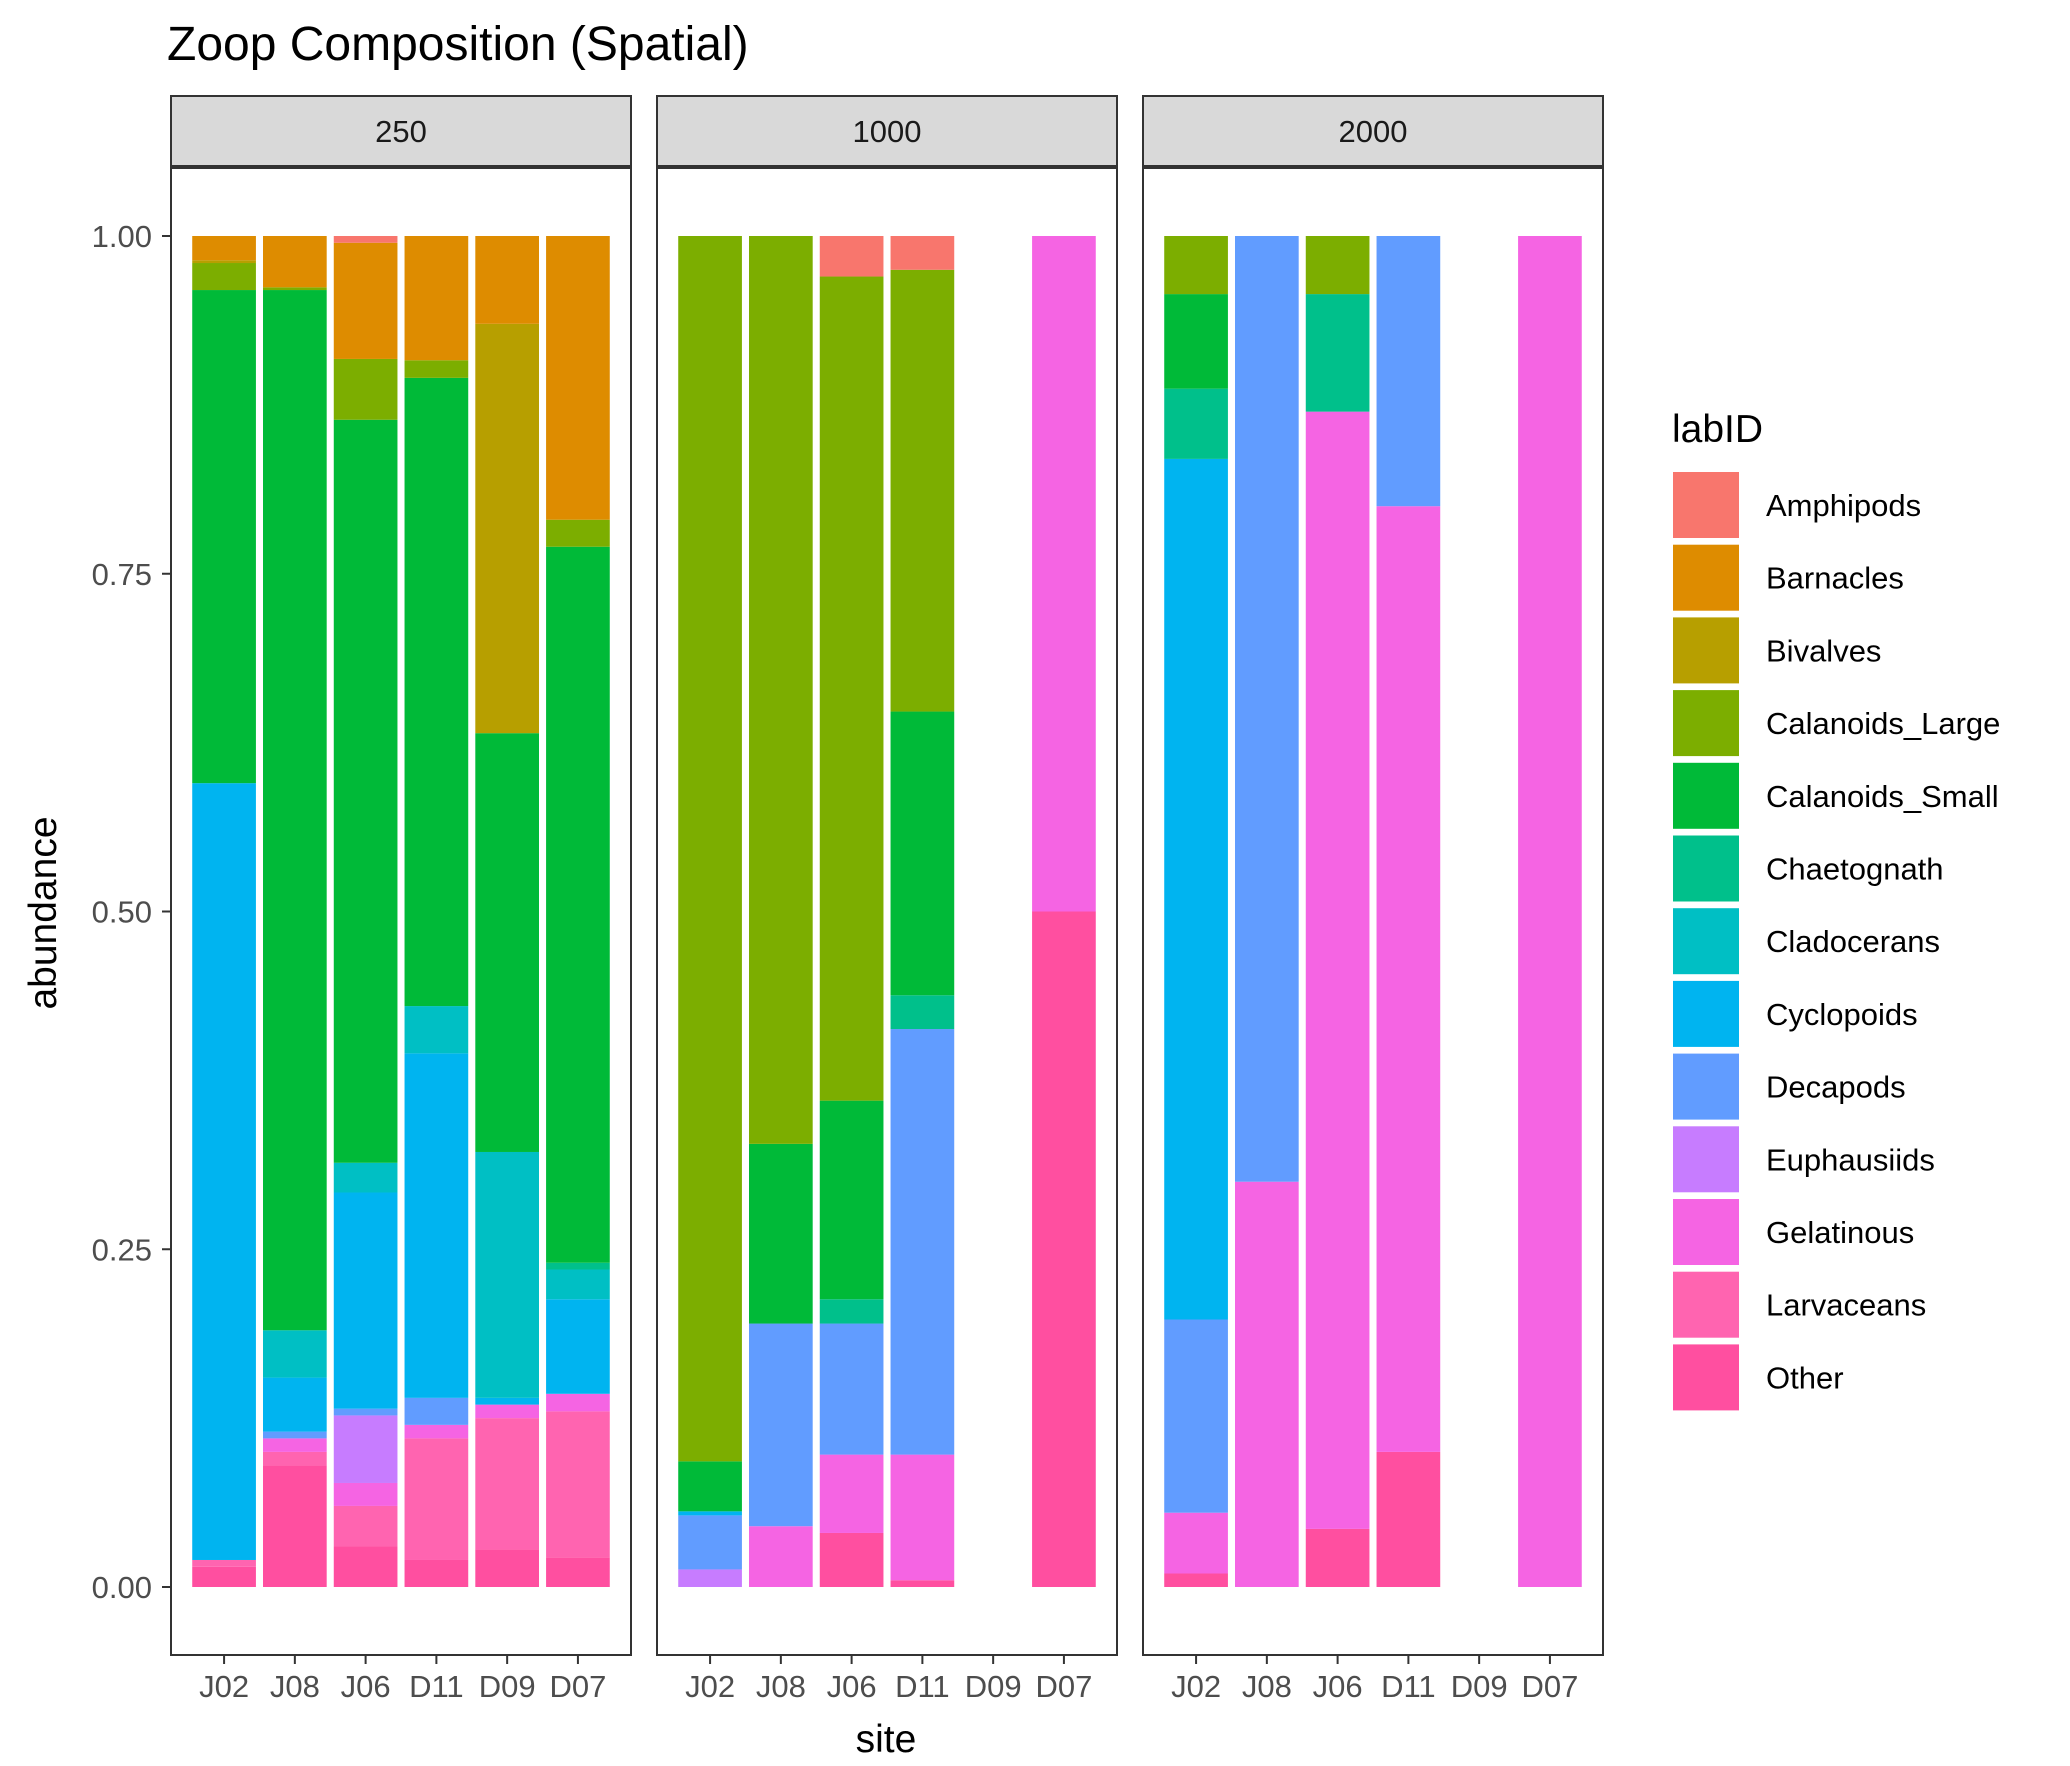 The width and height of the screenshot is (2070, 1766). What do you see at coordinates (1706, 1377) in the screenshot?
I see `legend-swatch-other` at bounding box center [1706, 1377].